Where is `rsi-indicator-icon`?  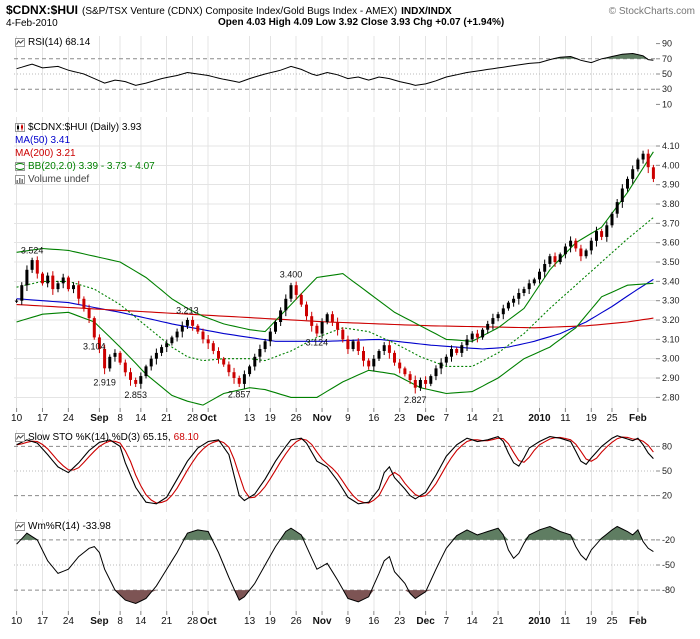 rsi-indicator-icon is located at coordinates (20, 42).